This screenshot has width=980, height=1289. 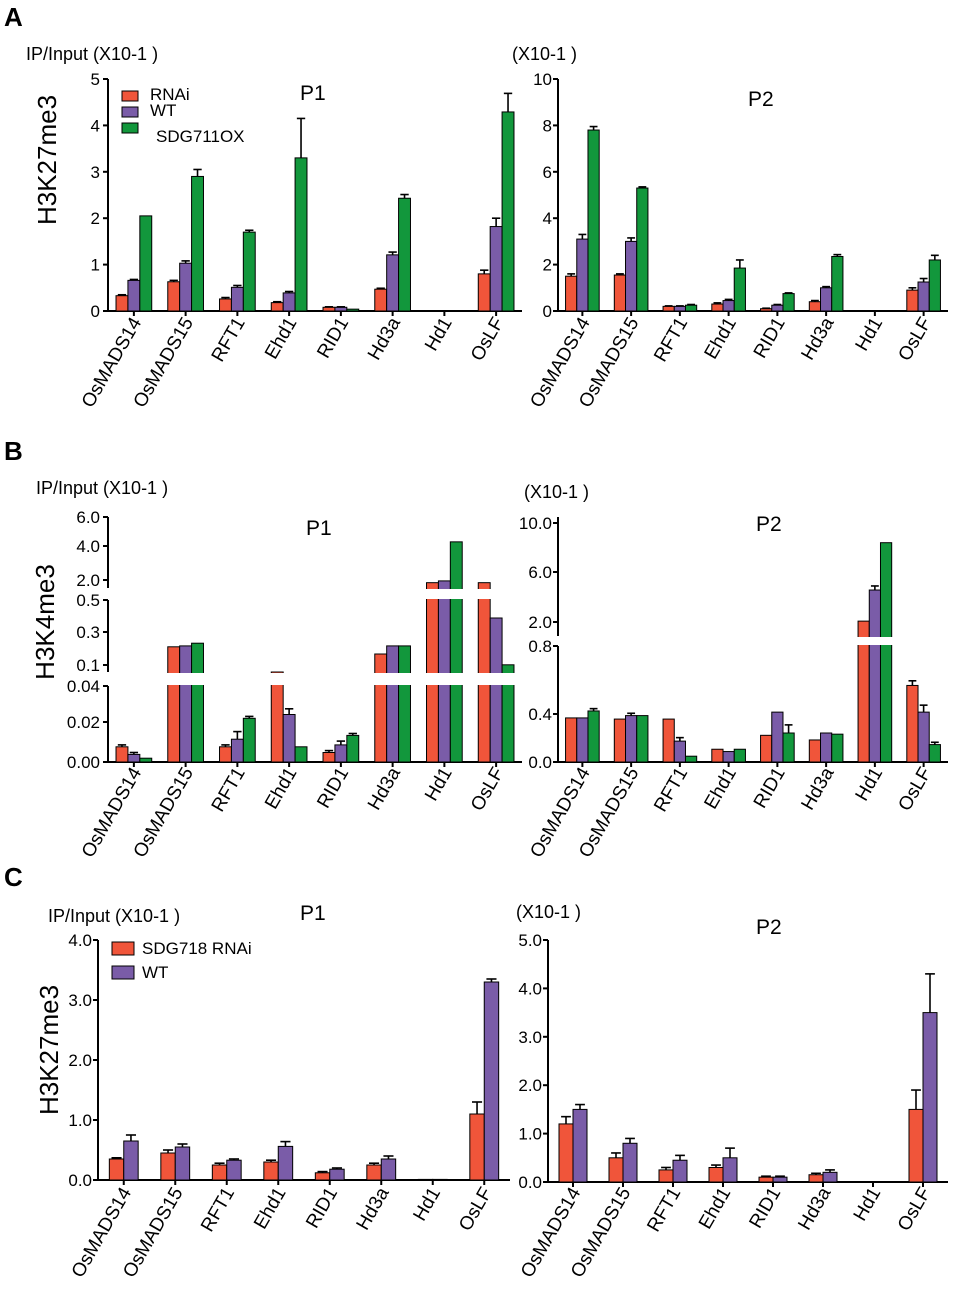 What do you see at coordinates (95, 218) in the screenshot?
I see `y-tick-label: 2` at bounding box center [95, 218].